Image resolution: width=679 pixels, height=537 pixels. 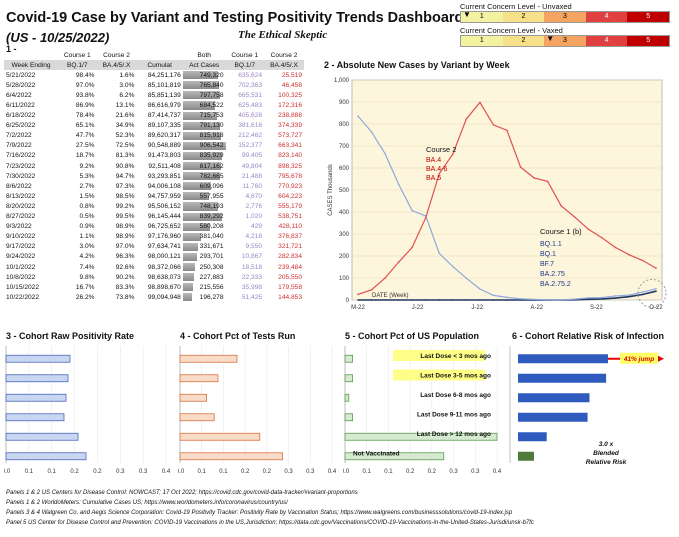 I want to click on table-cell: 81.3%, so click(x=125, y=156).